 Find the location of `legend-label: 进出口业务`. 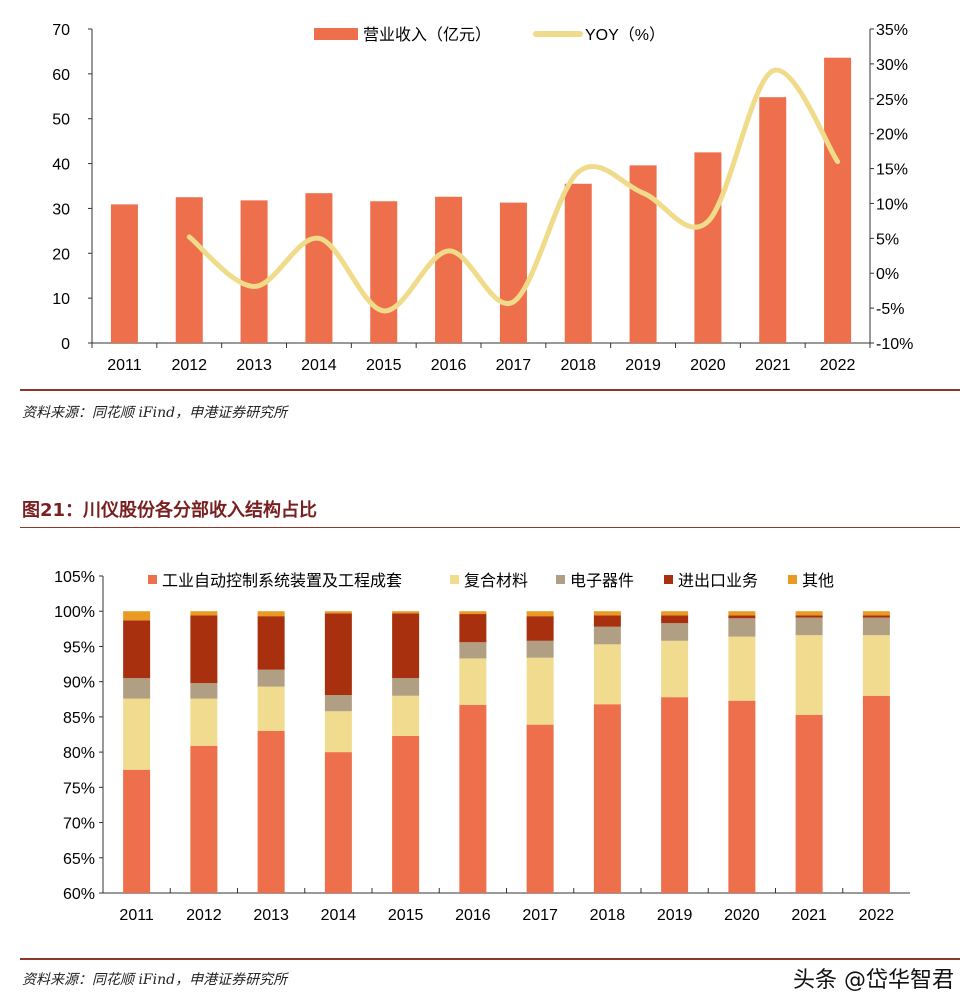

legend-label: 进出口业务 is located at coordinates (718, 581).